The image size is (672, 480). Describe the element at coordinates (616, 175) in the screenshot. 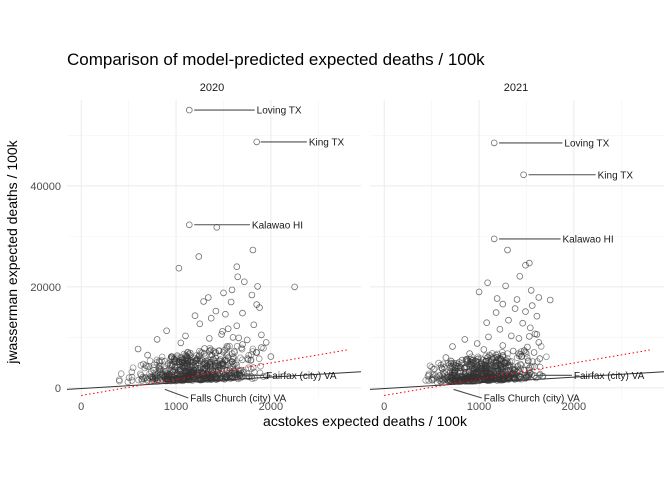

I see `point-label: King TX` at that location.